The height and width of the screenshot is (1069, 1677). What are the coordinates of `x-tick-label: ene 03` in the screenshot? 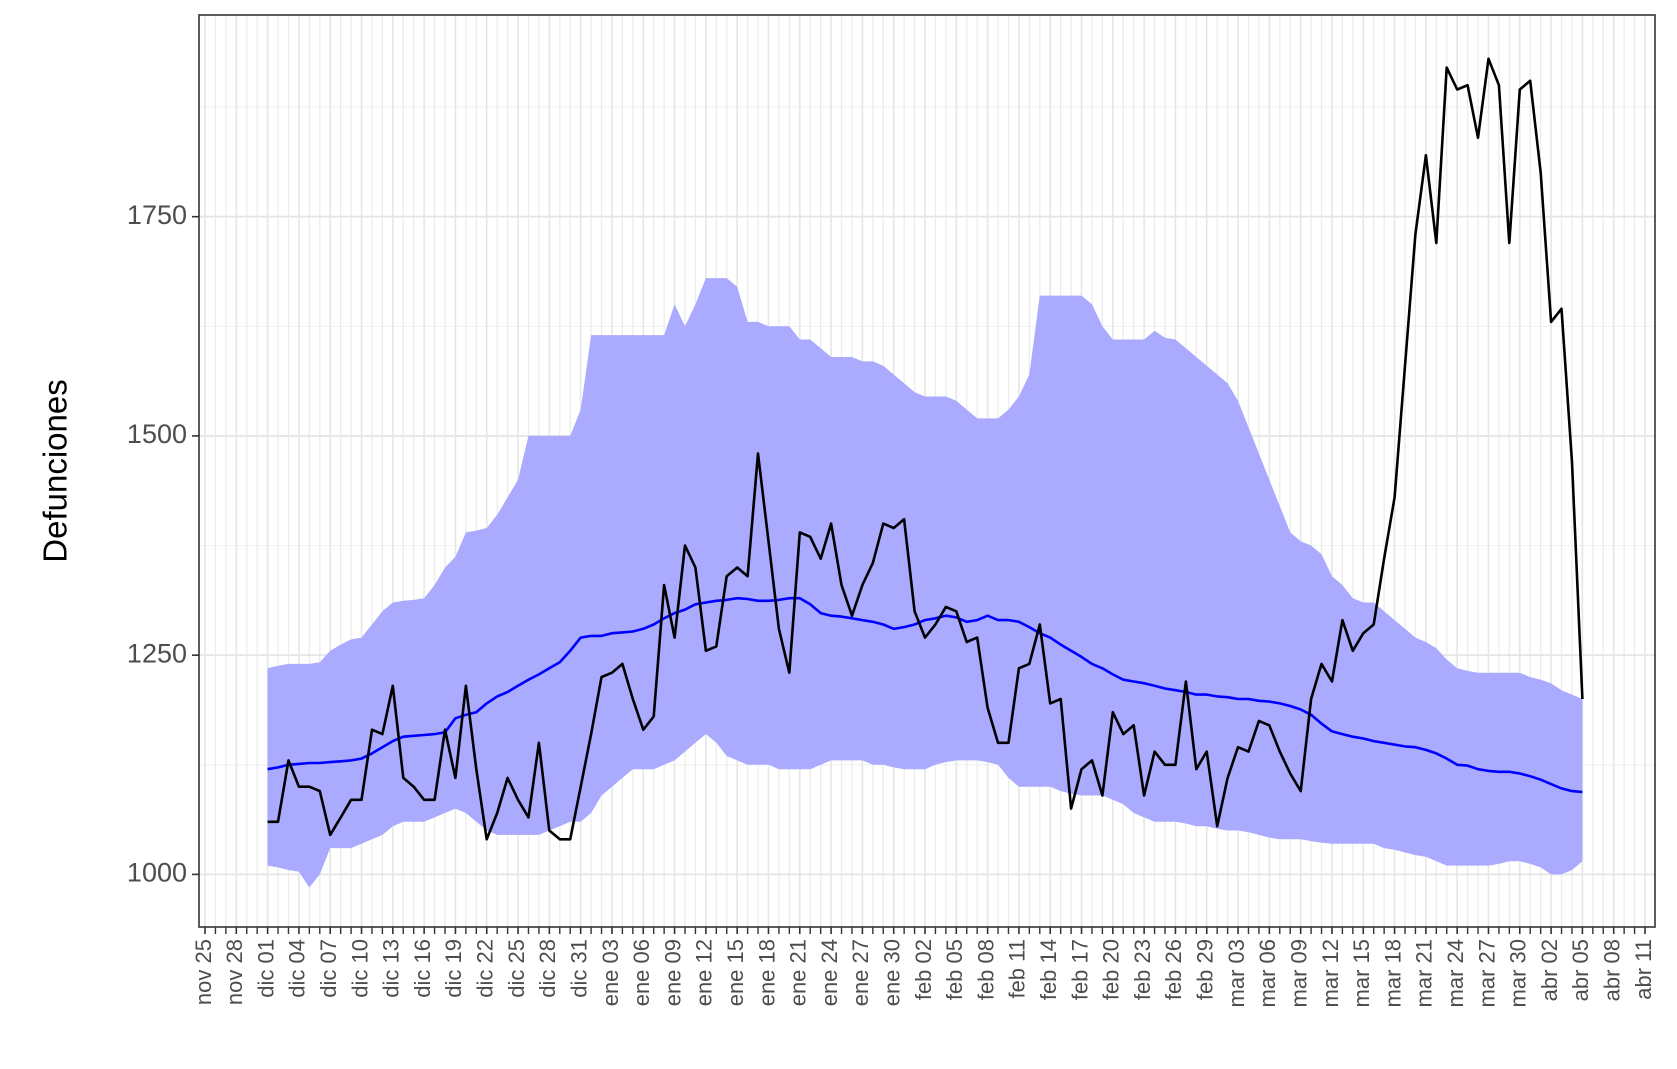 It's located at (610, 972).